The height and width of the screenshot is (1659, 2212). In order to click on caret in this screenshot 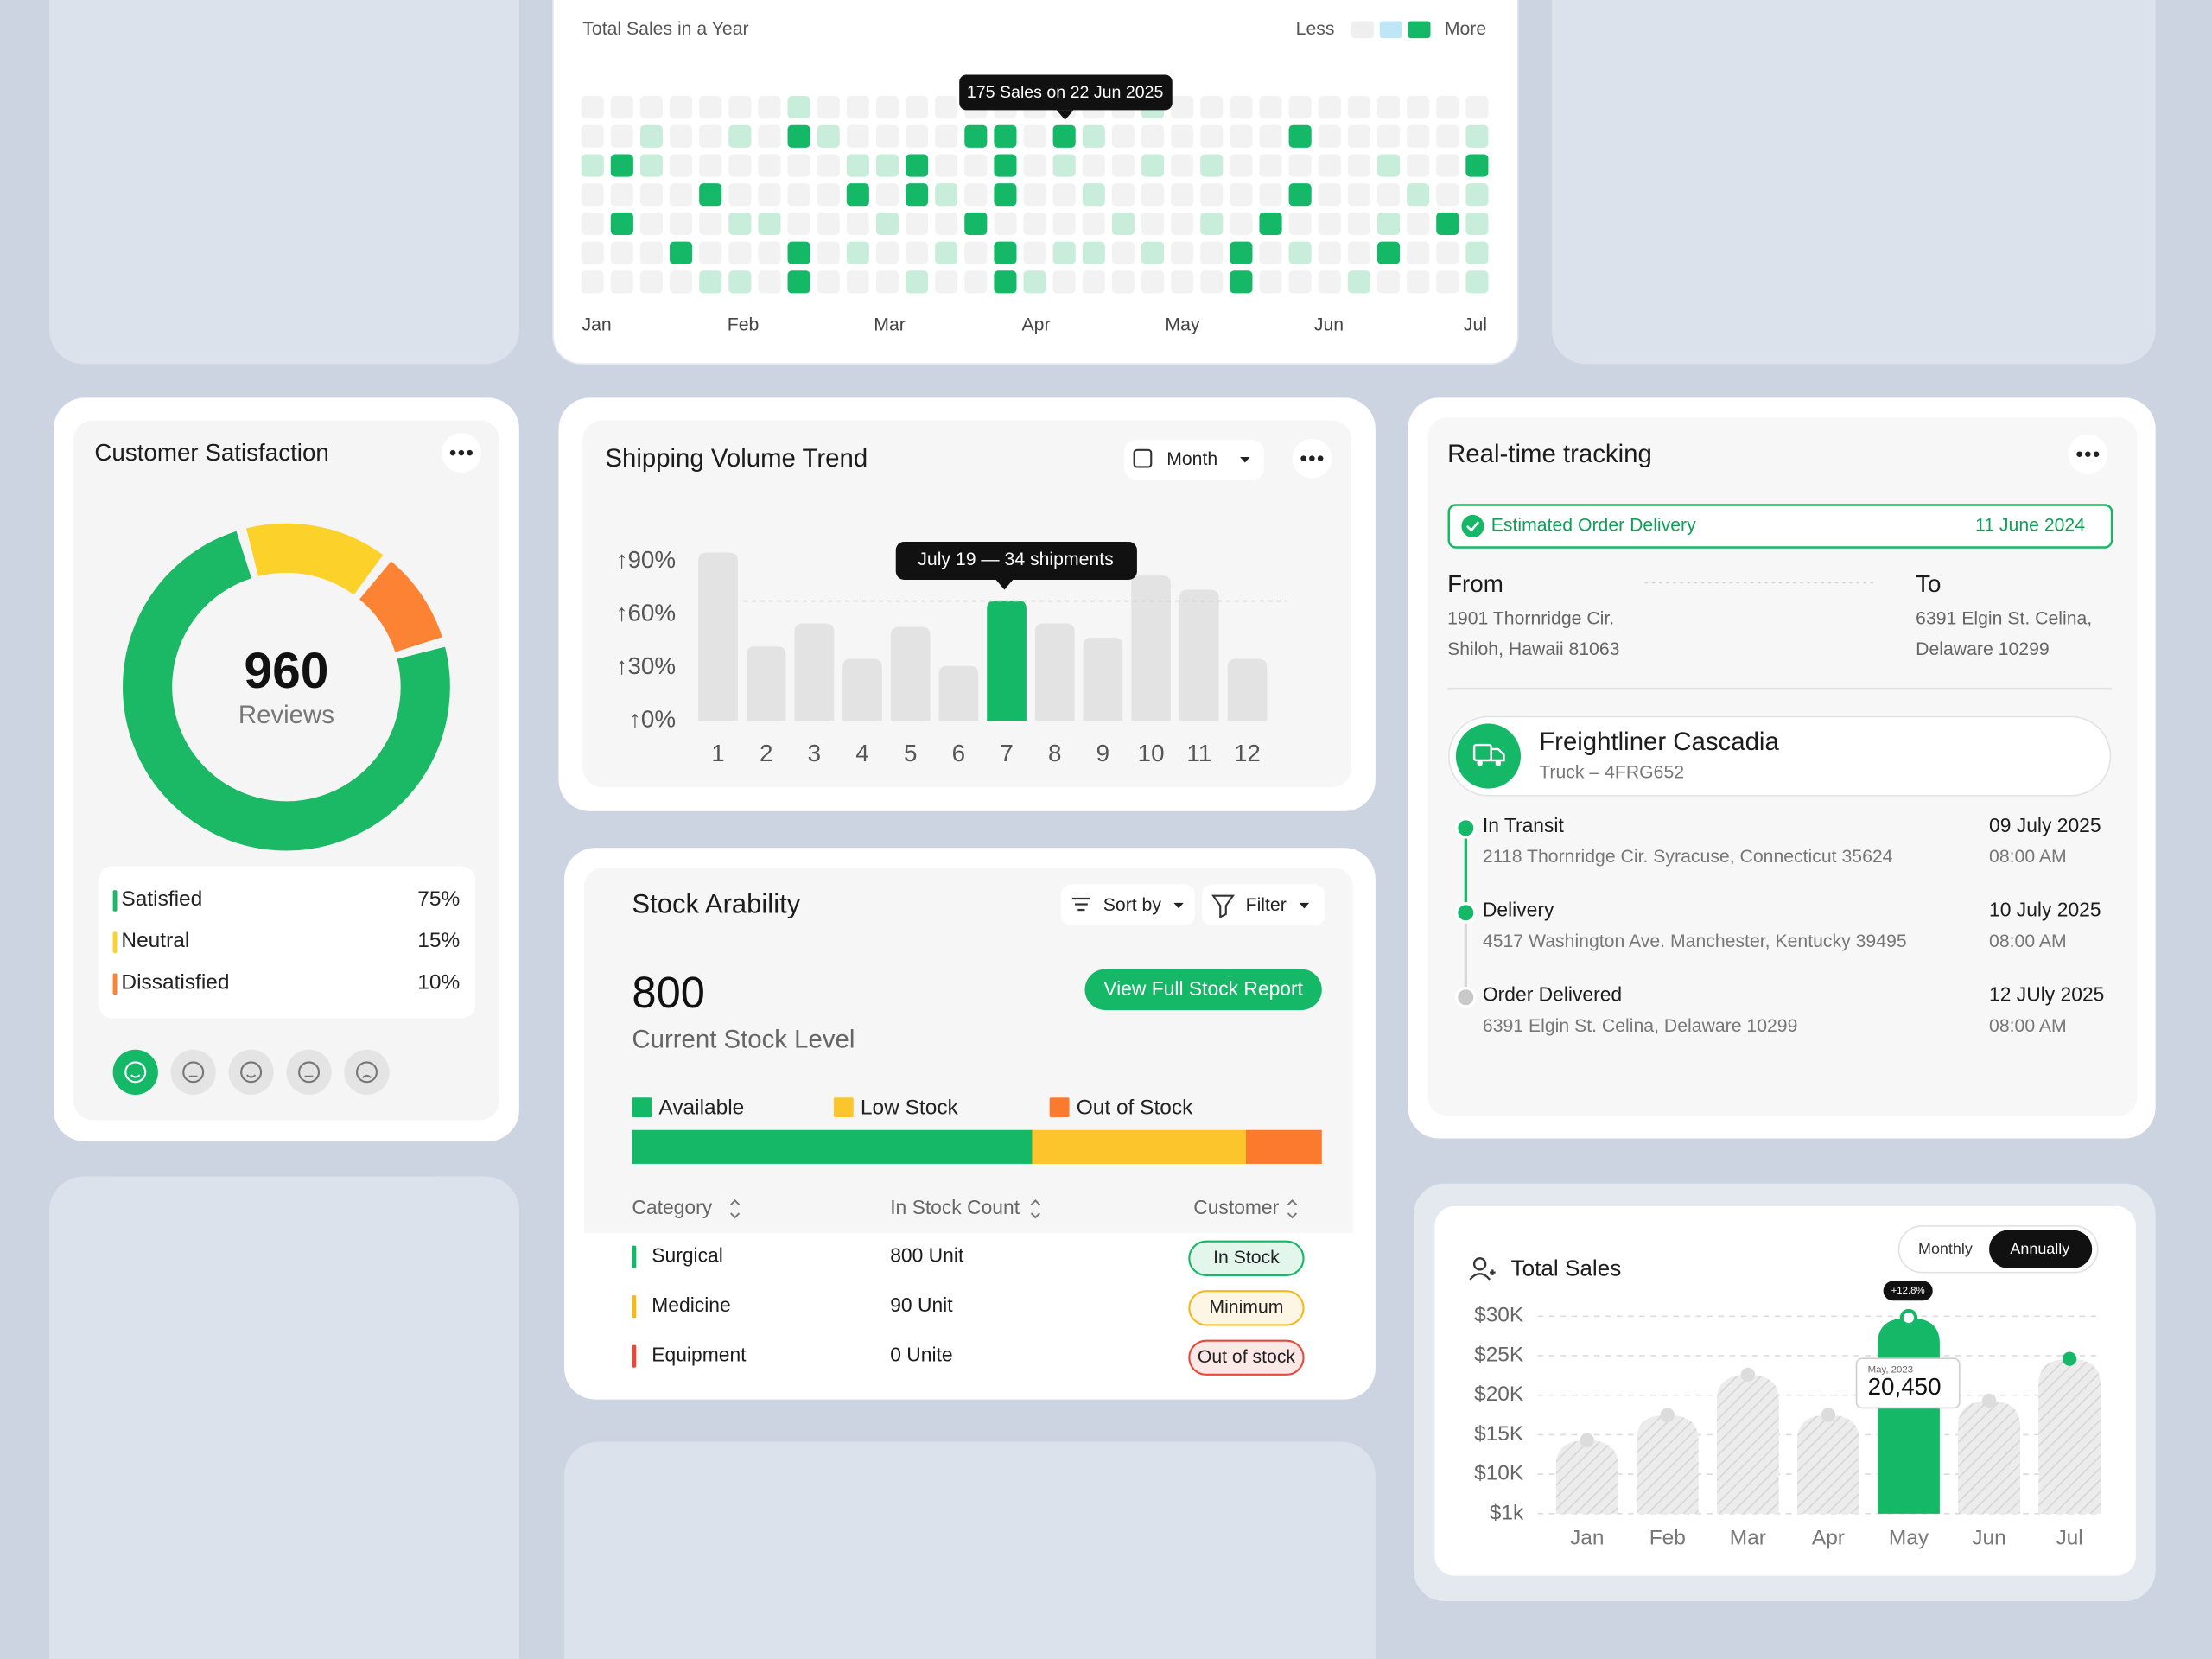, I will do `click(1178, 905)`.